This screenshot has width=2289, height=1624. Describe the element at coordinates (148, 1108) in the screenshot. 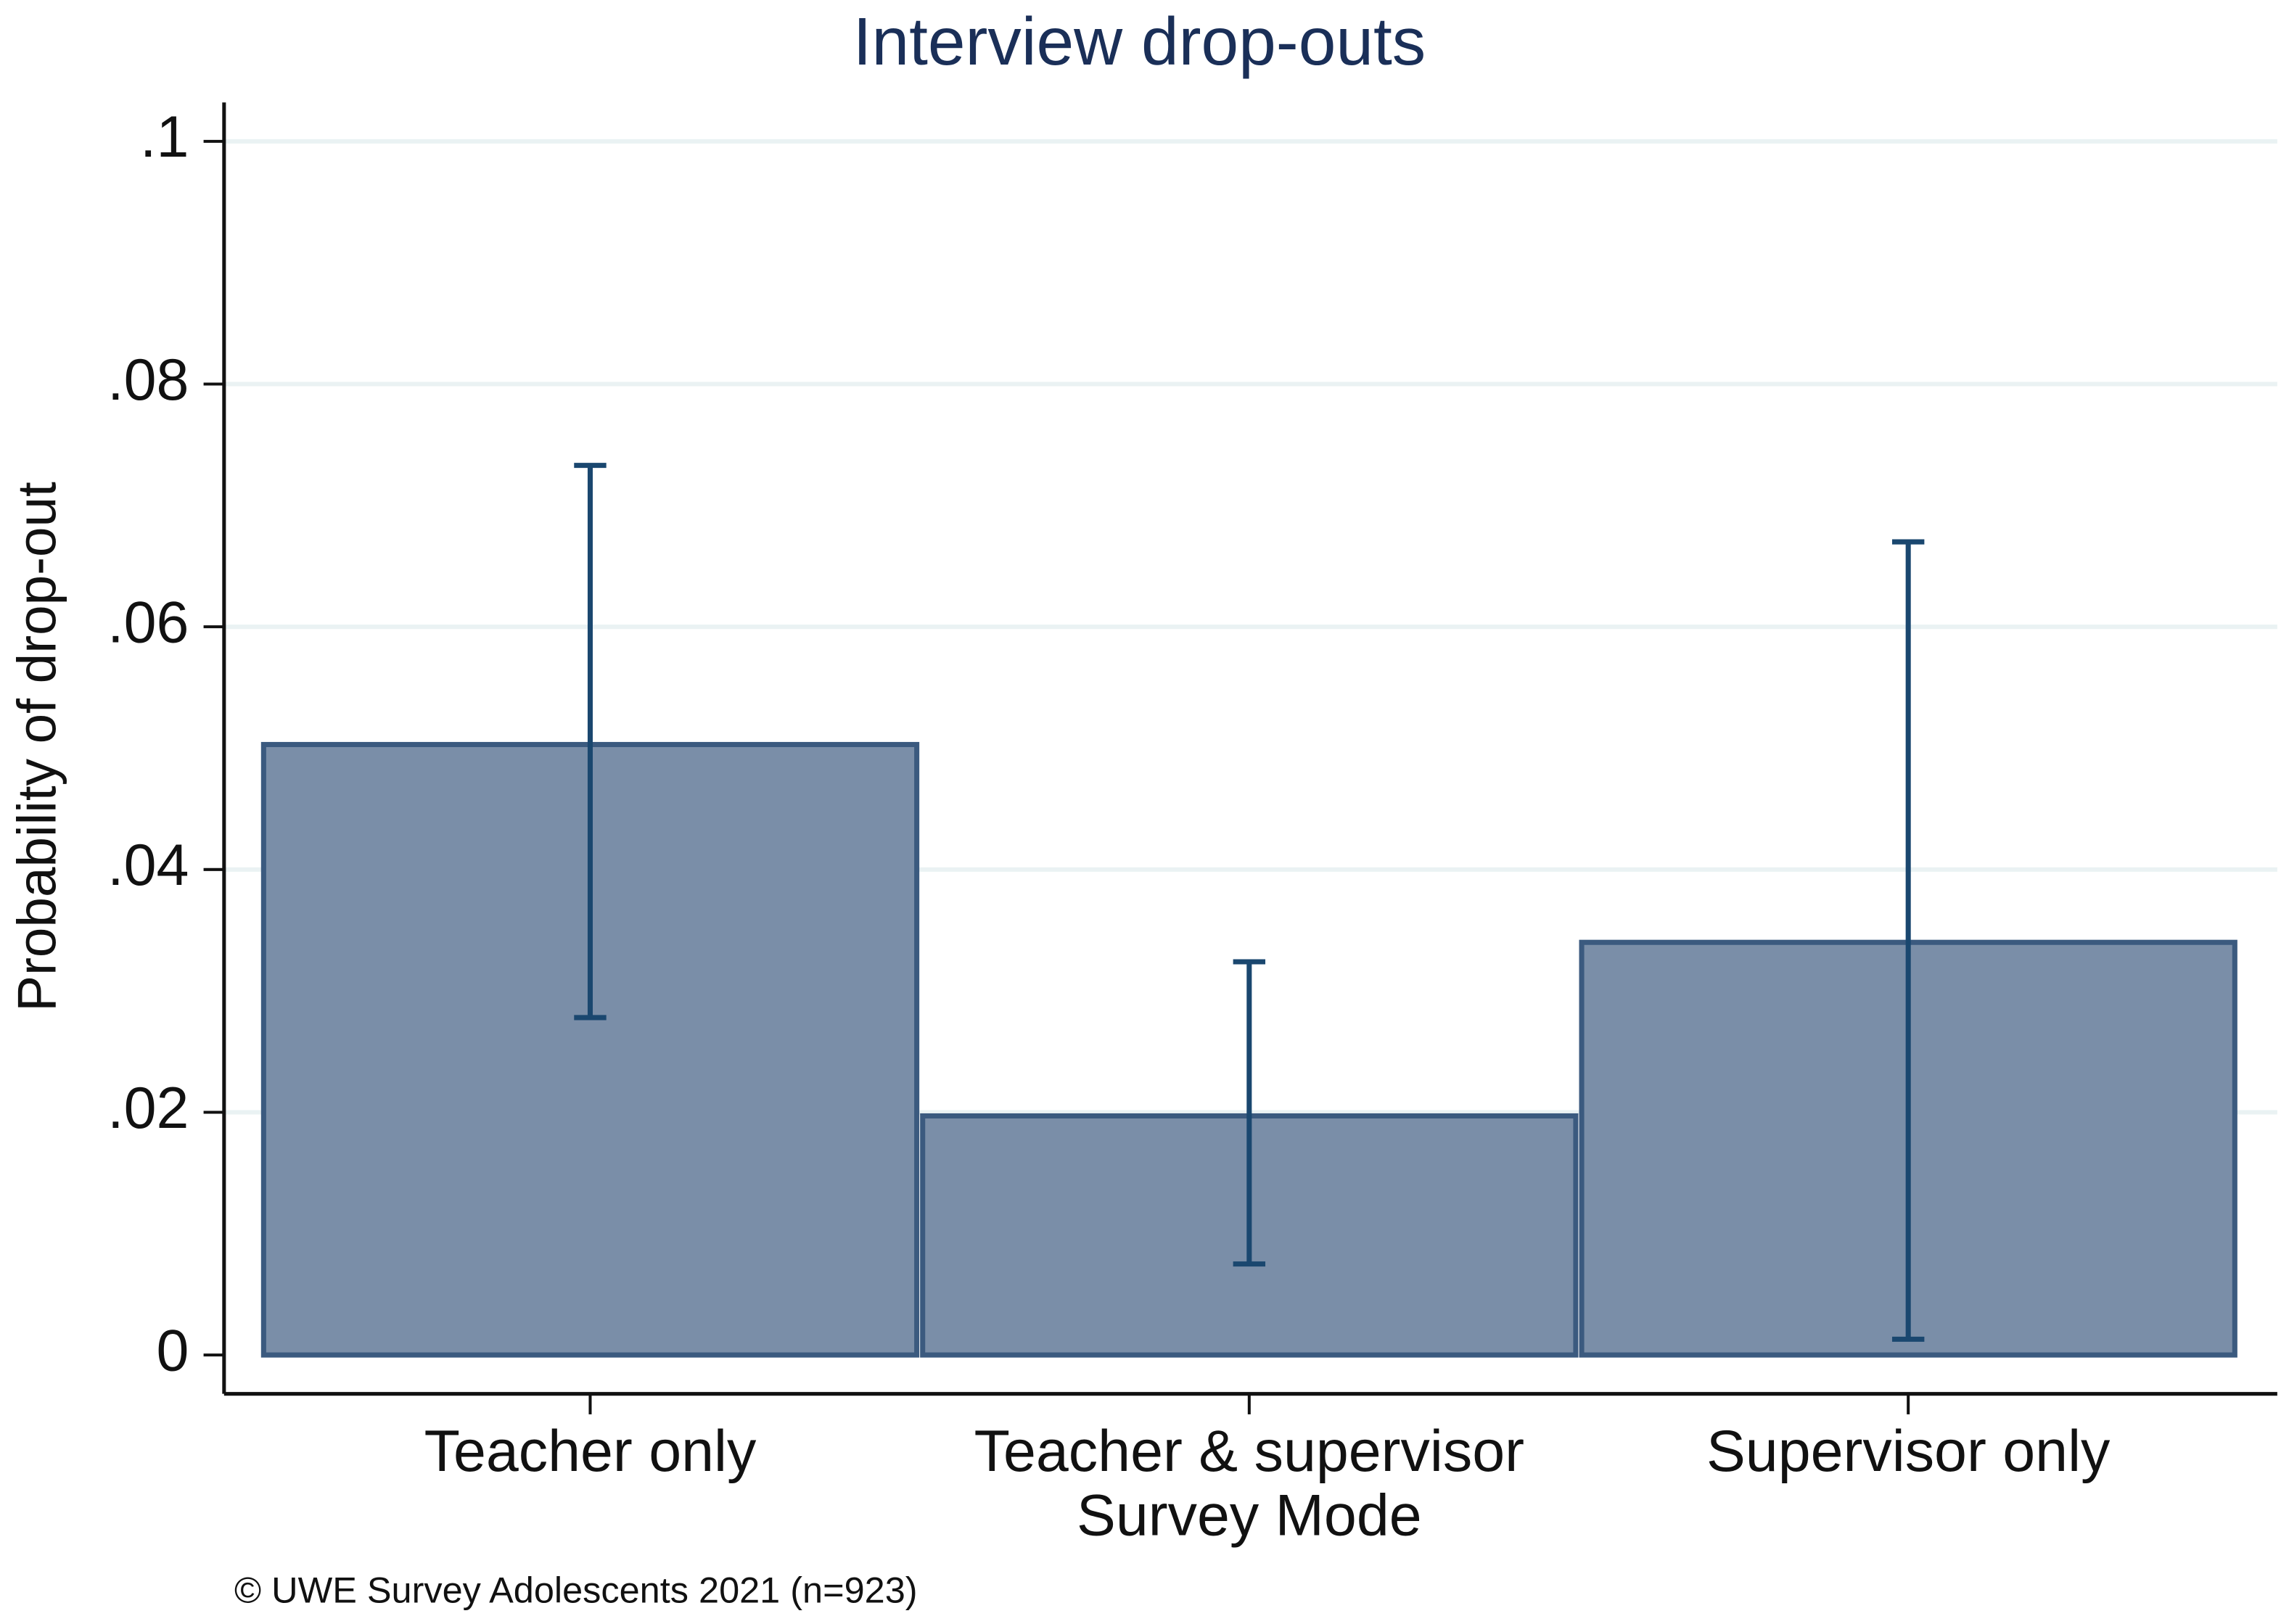

I see `y-tick-label: .02` at that location.